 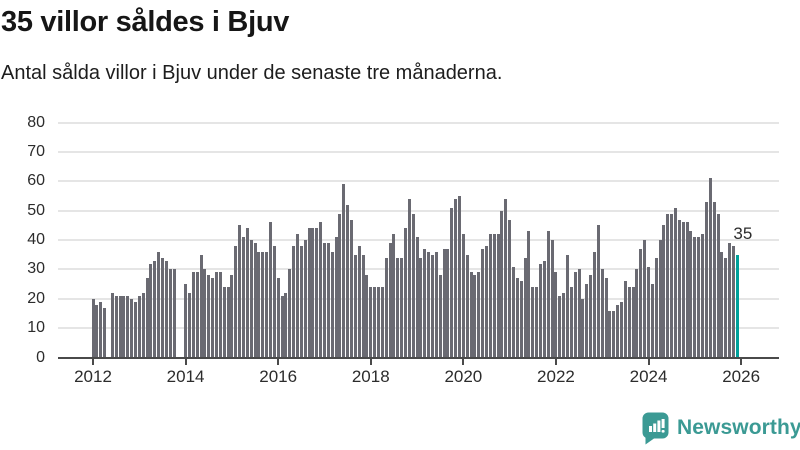 What do you see at coordinates (36, 240) in the screenshot?
I see `y-axis-label: 40` at bounding box center [36, 240].